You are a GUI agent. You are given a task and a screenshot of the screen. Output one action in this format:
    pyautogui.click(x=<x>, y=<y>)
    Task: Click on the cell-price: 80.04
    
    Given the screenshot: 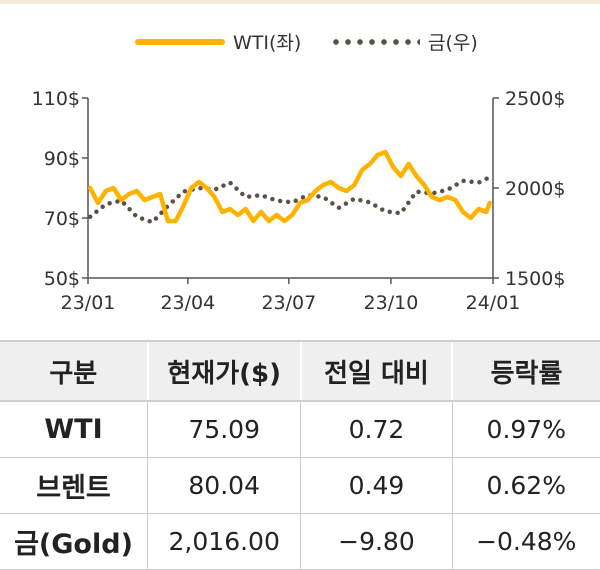 What is the action you would take?
    pyautogui.click(x=224, y=485)
    